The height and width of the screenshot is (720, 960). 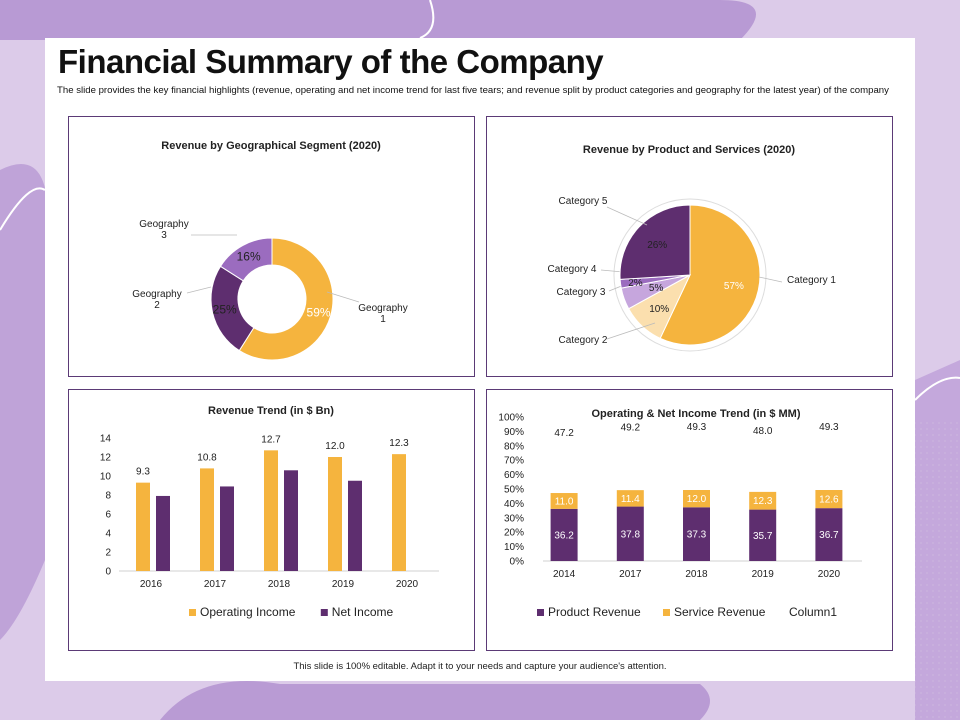 I want to click on pie-label-category-5: Category 5, so click(x=583, y=201).